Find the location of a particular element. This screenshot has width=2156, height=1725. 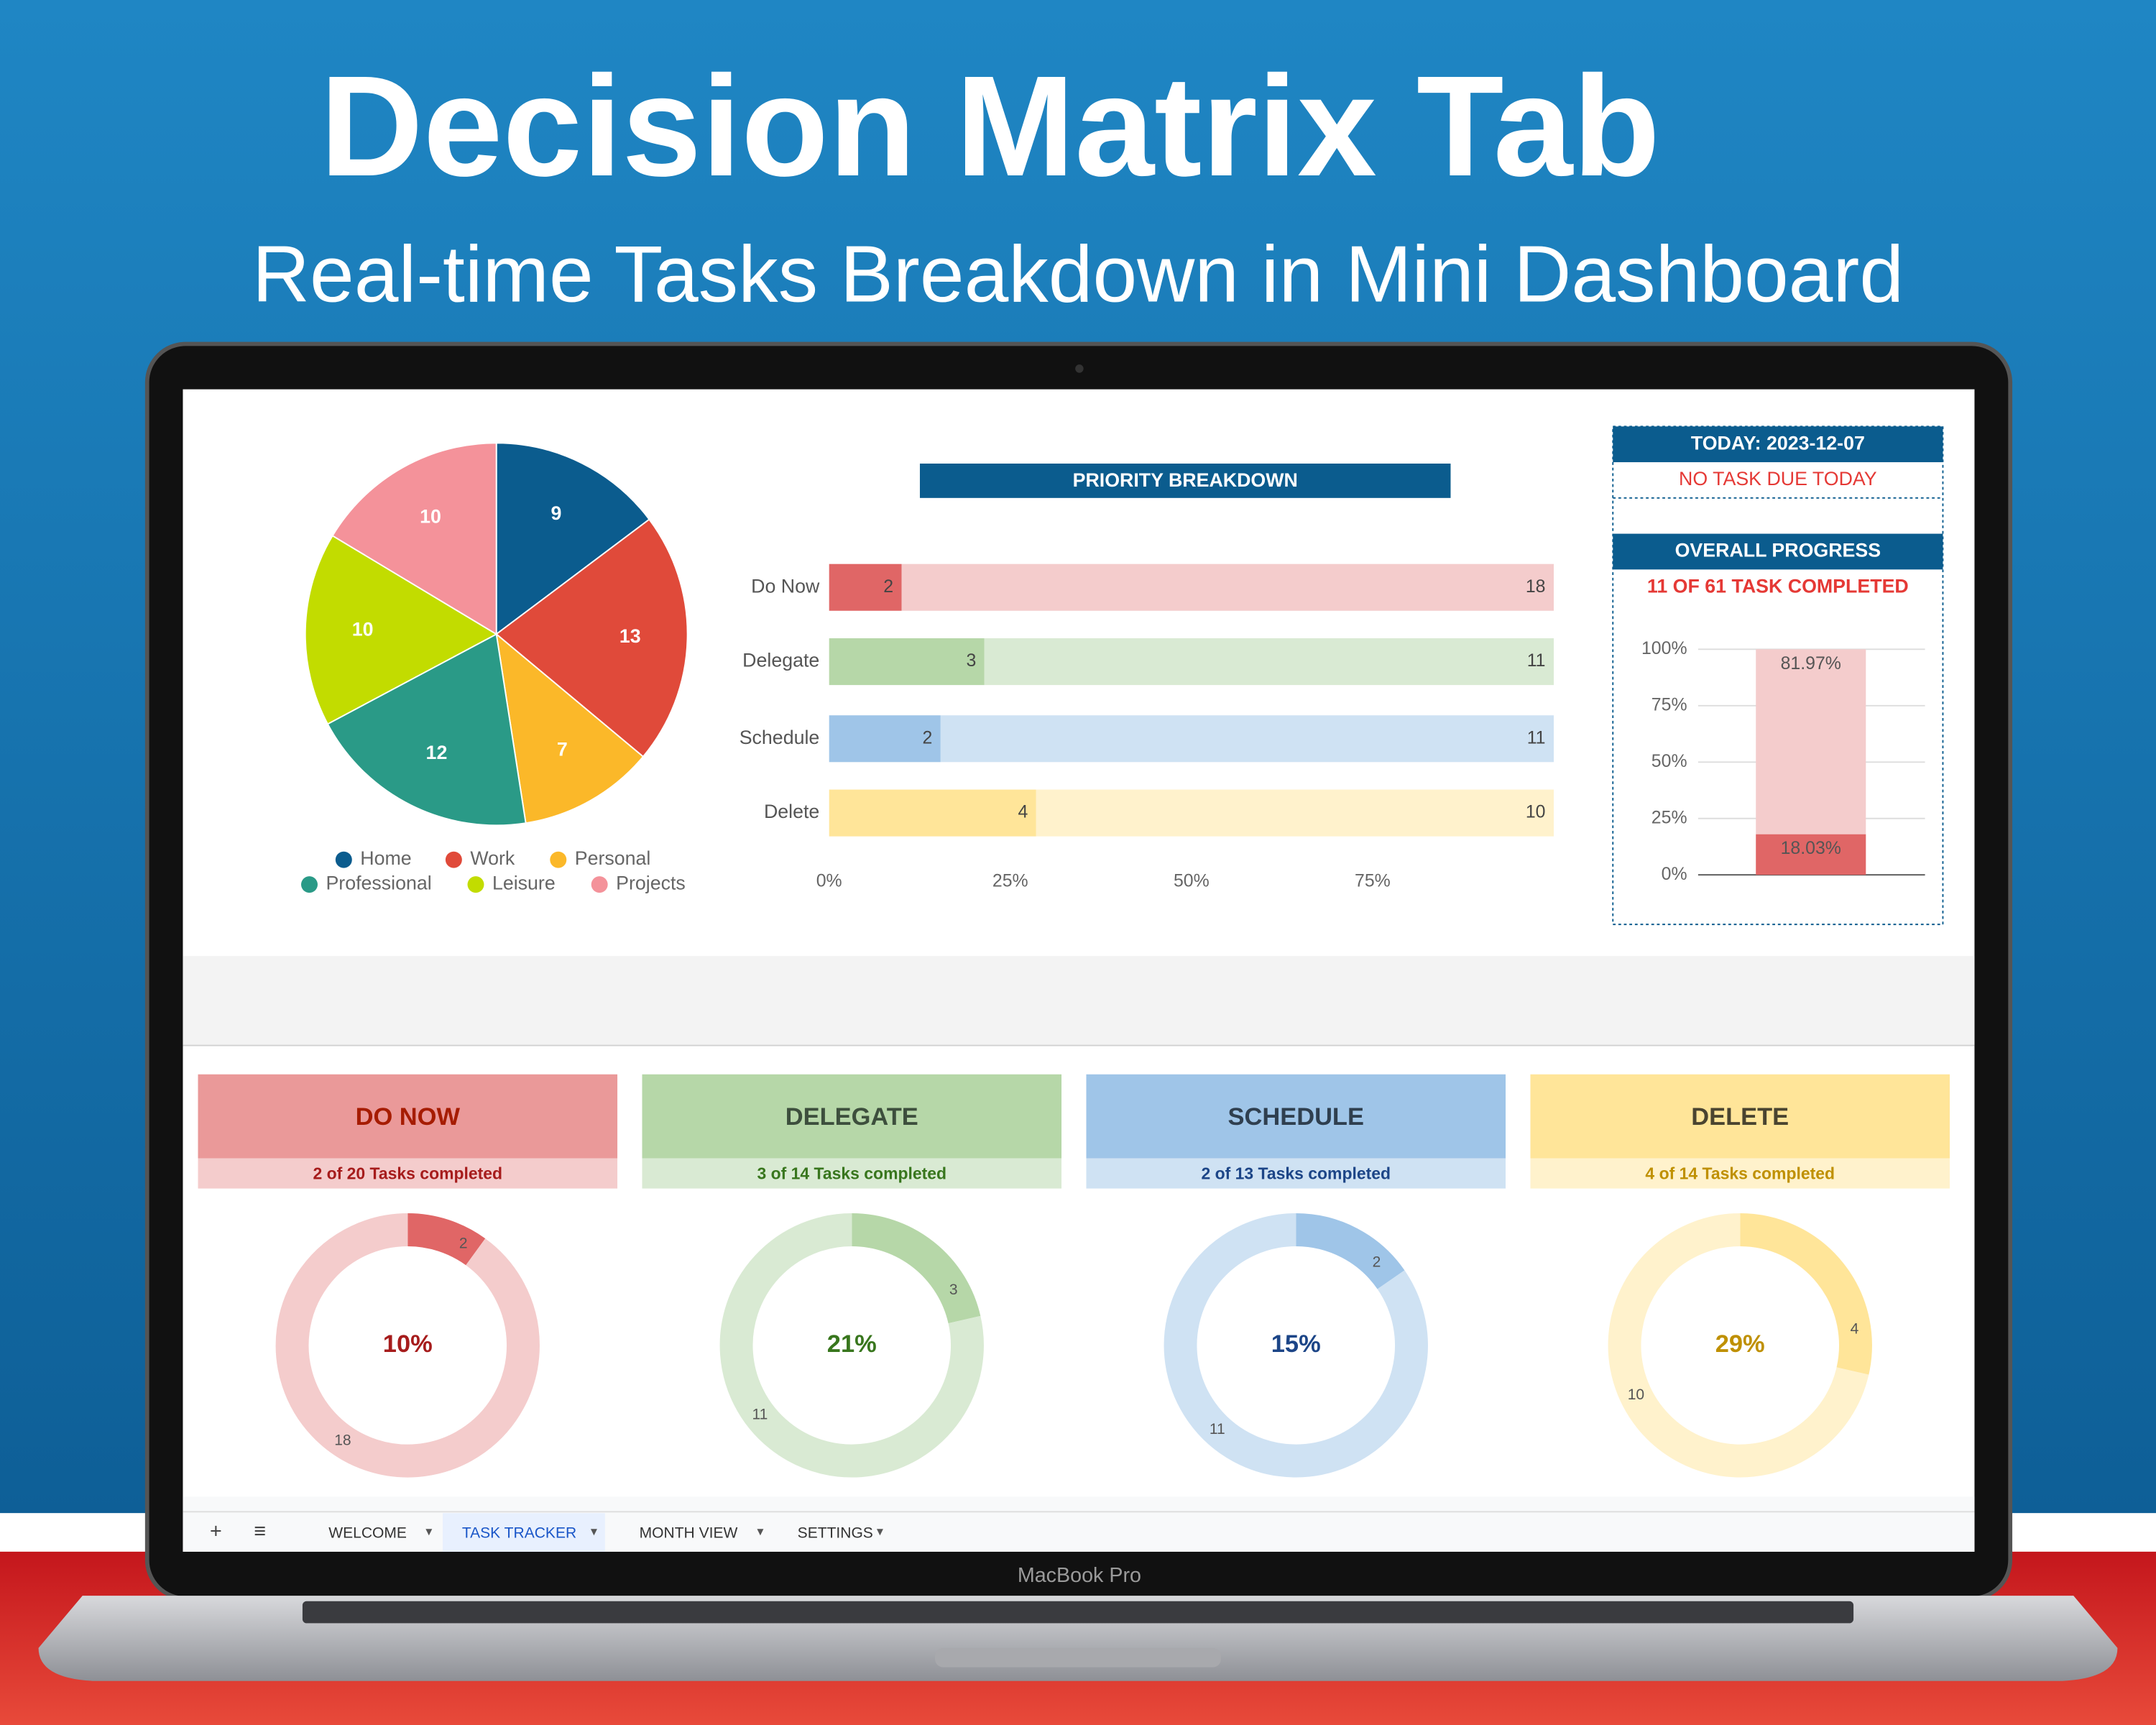

sheet-tab: SETTINGS is located at coordinates (835, 1533).